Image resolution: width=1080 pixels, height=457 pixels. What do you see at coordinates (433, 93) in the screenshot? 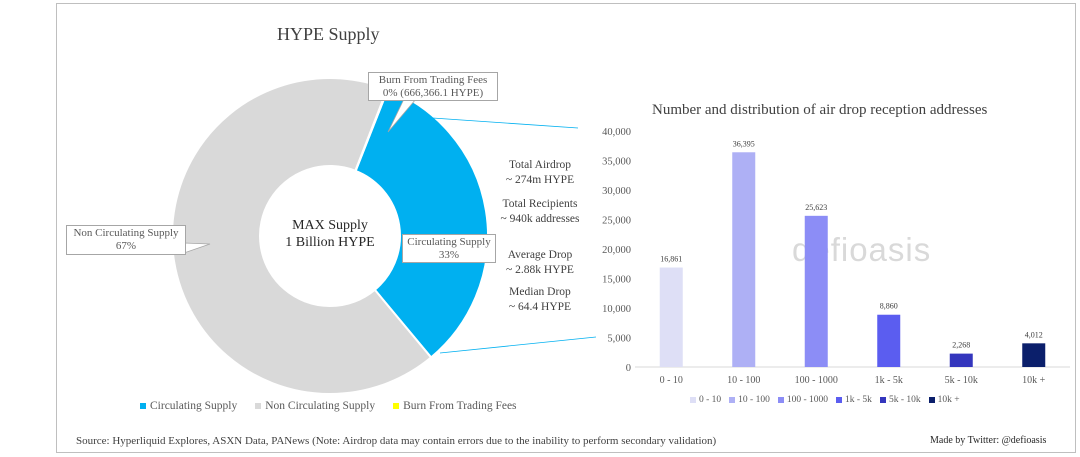
I see `burn-callout-line-2: 0% (666,366.1 HYPE)` at bounding box center [433, 93].